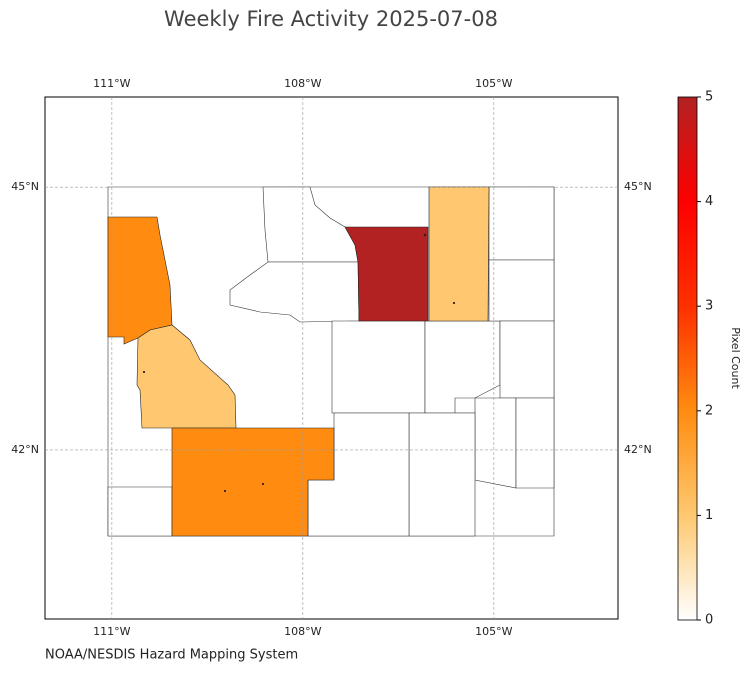 The height and width of the screenshot is (676, 751). I want to click on colorbar-label: Pixel Count, so click(735, 358).